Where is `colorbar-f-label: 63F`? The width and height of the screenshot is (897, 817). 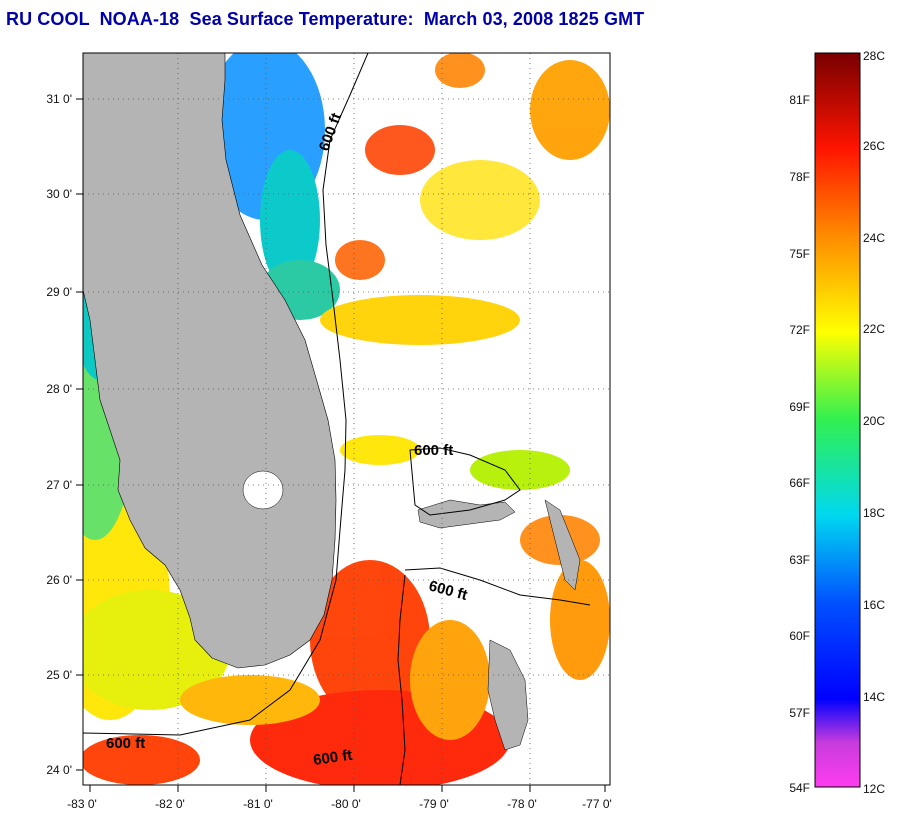 colorbar-f-label: 63F is located at coordinates (799, 560).